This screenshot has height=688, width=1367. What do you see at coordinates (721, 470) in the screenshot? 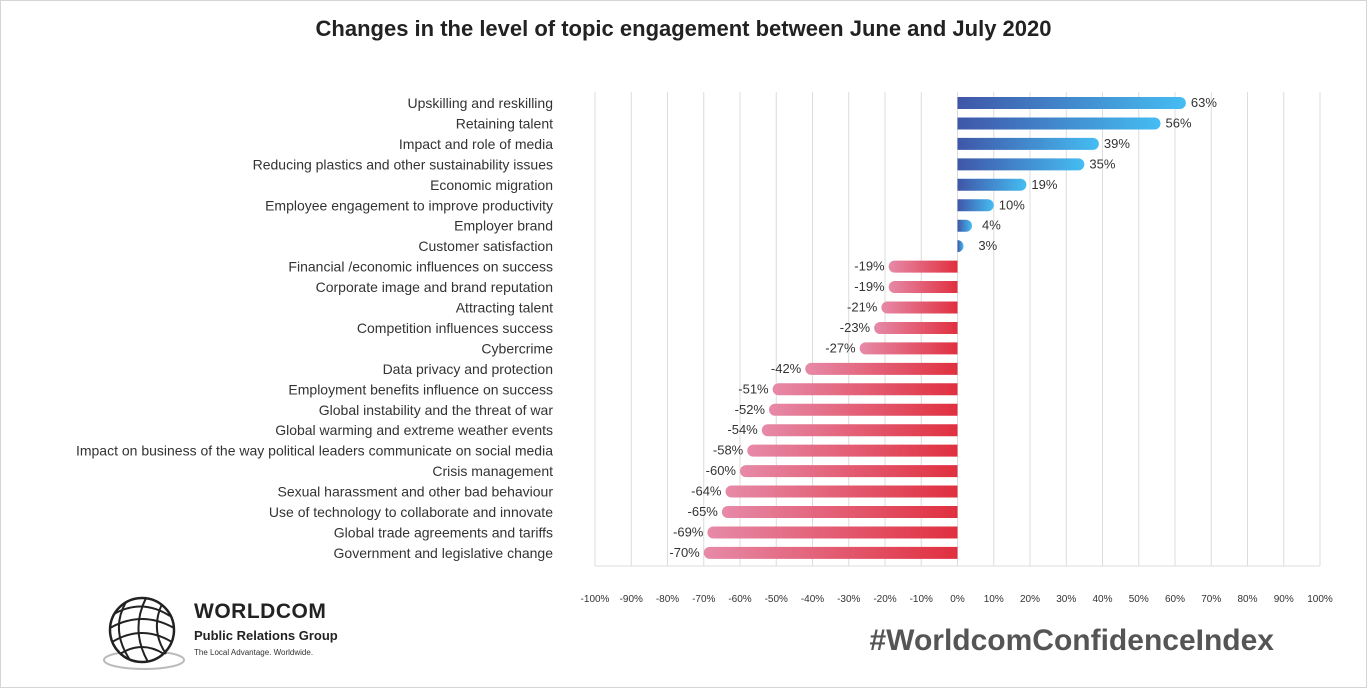
I see `value-label: -60%` at bounding box center [721, 470].